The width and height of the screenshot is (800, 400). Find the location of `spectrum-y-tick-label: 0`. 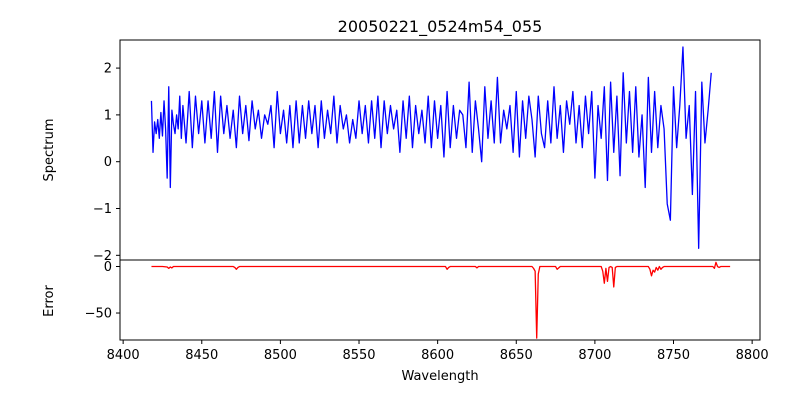

spectrum-y-tick-label: 0 is located at coordinates (108, 162).